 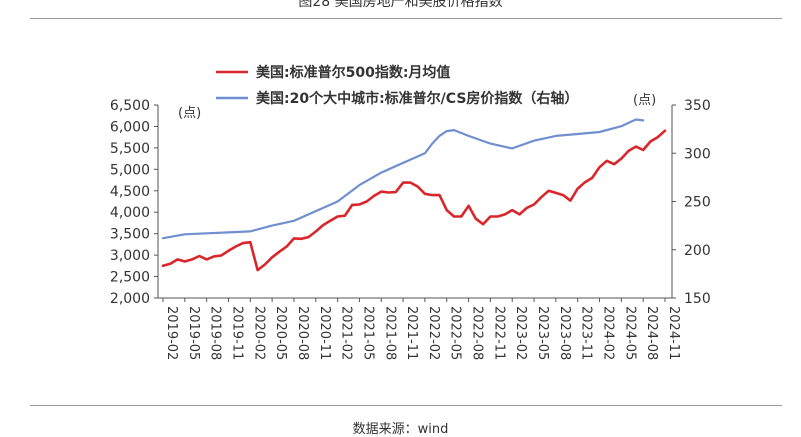 I want to click on left-tick-label: 2,500, so click(x=130, y=278).